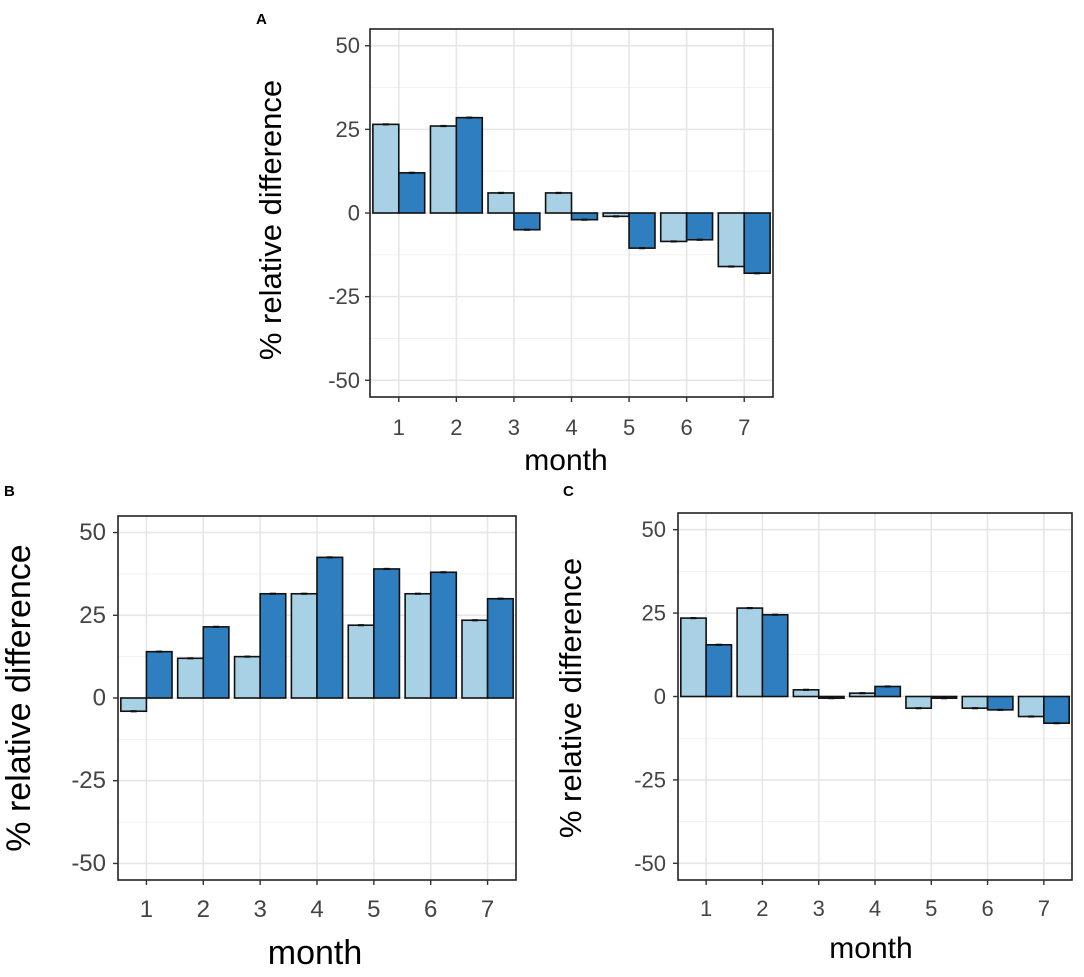 The image size is (1084, 977). Describe the element at coordinates (650, 779) in the screenshot. I see `panel-c-ytick-neg25: -25` at that location.